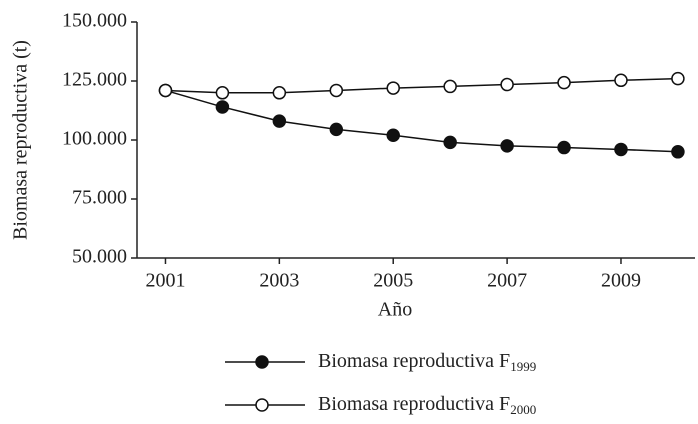 The image size is (698, 424). What do you see at coordinates (99, 257) in the screenshot?
I see `y-tick-label: 50.000` at bounding box center [99, 257].